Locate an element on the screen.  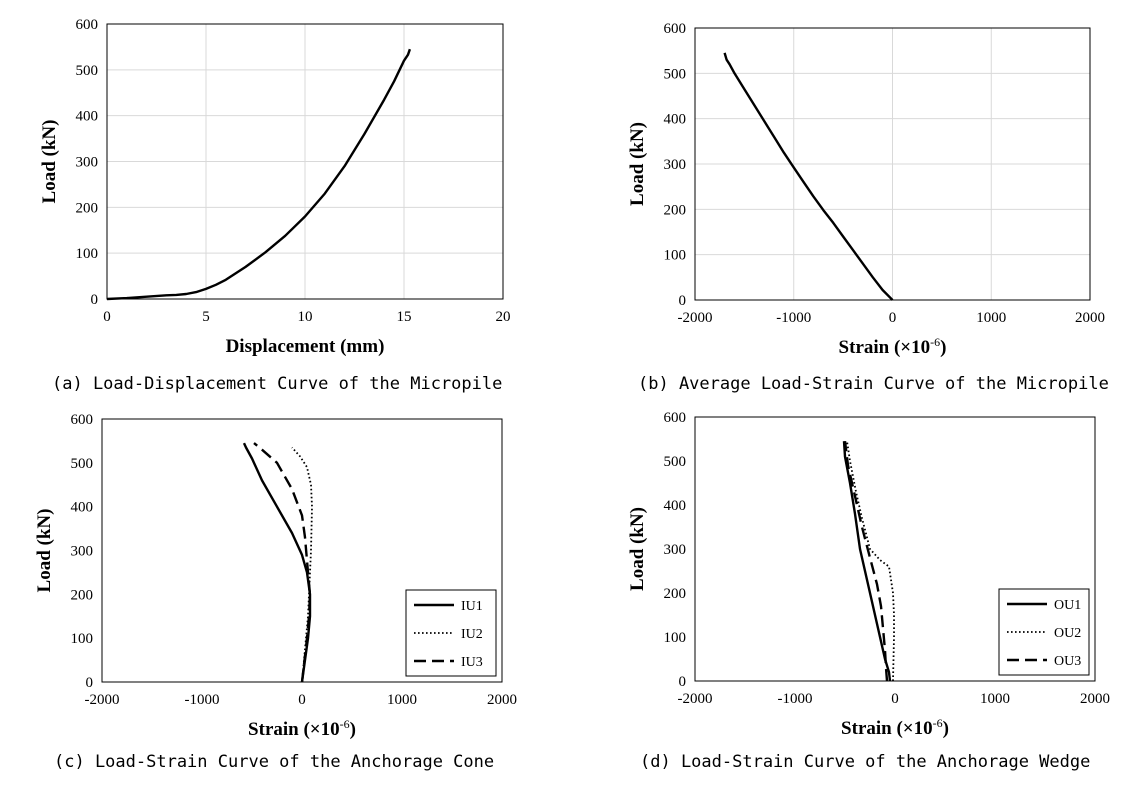
series-line-iu3 is located at coordinates (282, 562).